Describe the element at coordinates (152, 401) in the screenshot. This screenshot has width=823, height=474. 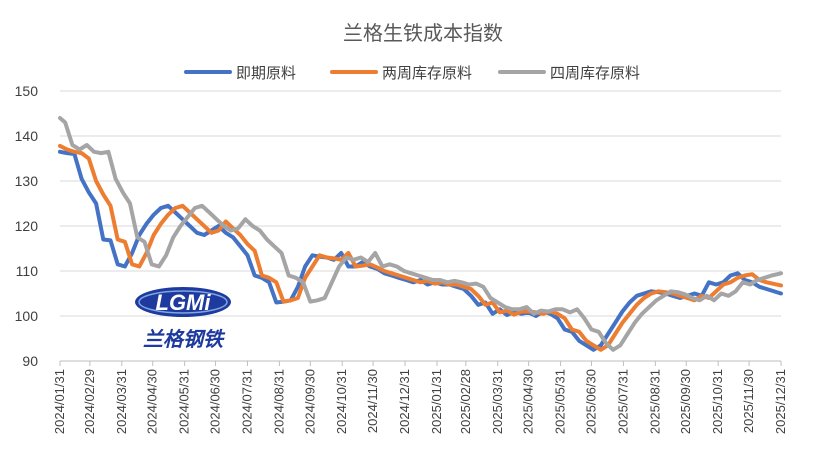
I see `x-tick-label: 2024/04/30` at that location.